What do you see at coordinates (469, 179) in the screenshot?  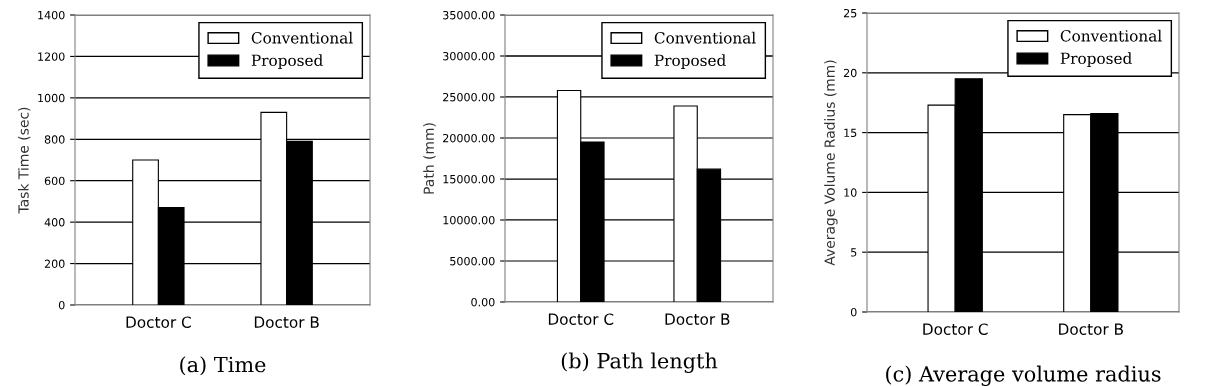 I see `y-tick-label: 15000.00` at bounding box center [469, 179].